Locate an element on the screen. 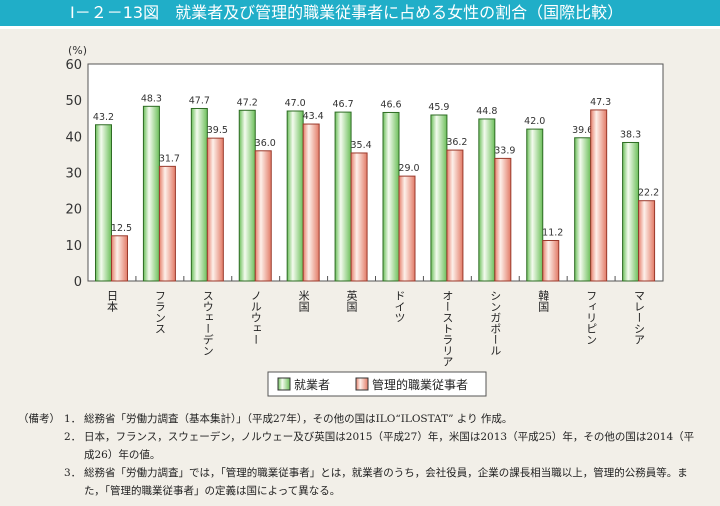 The image size is (720, 506). data-label: 48.3 is located at coordinates (151, 98).